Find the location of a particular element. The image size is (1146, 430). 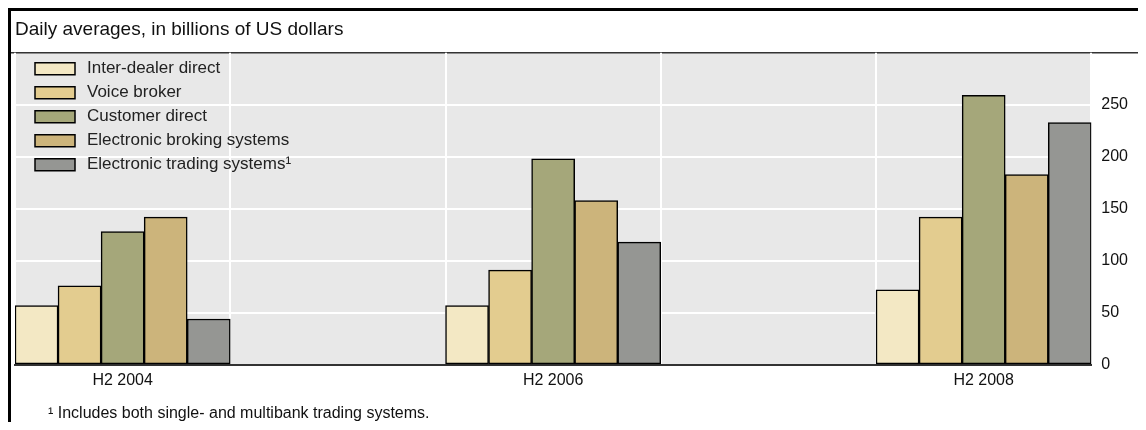

x-tick-label: H2 2004 is located at coordinates (122, 379).